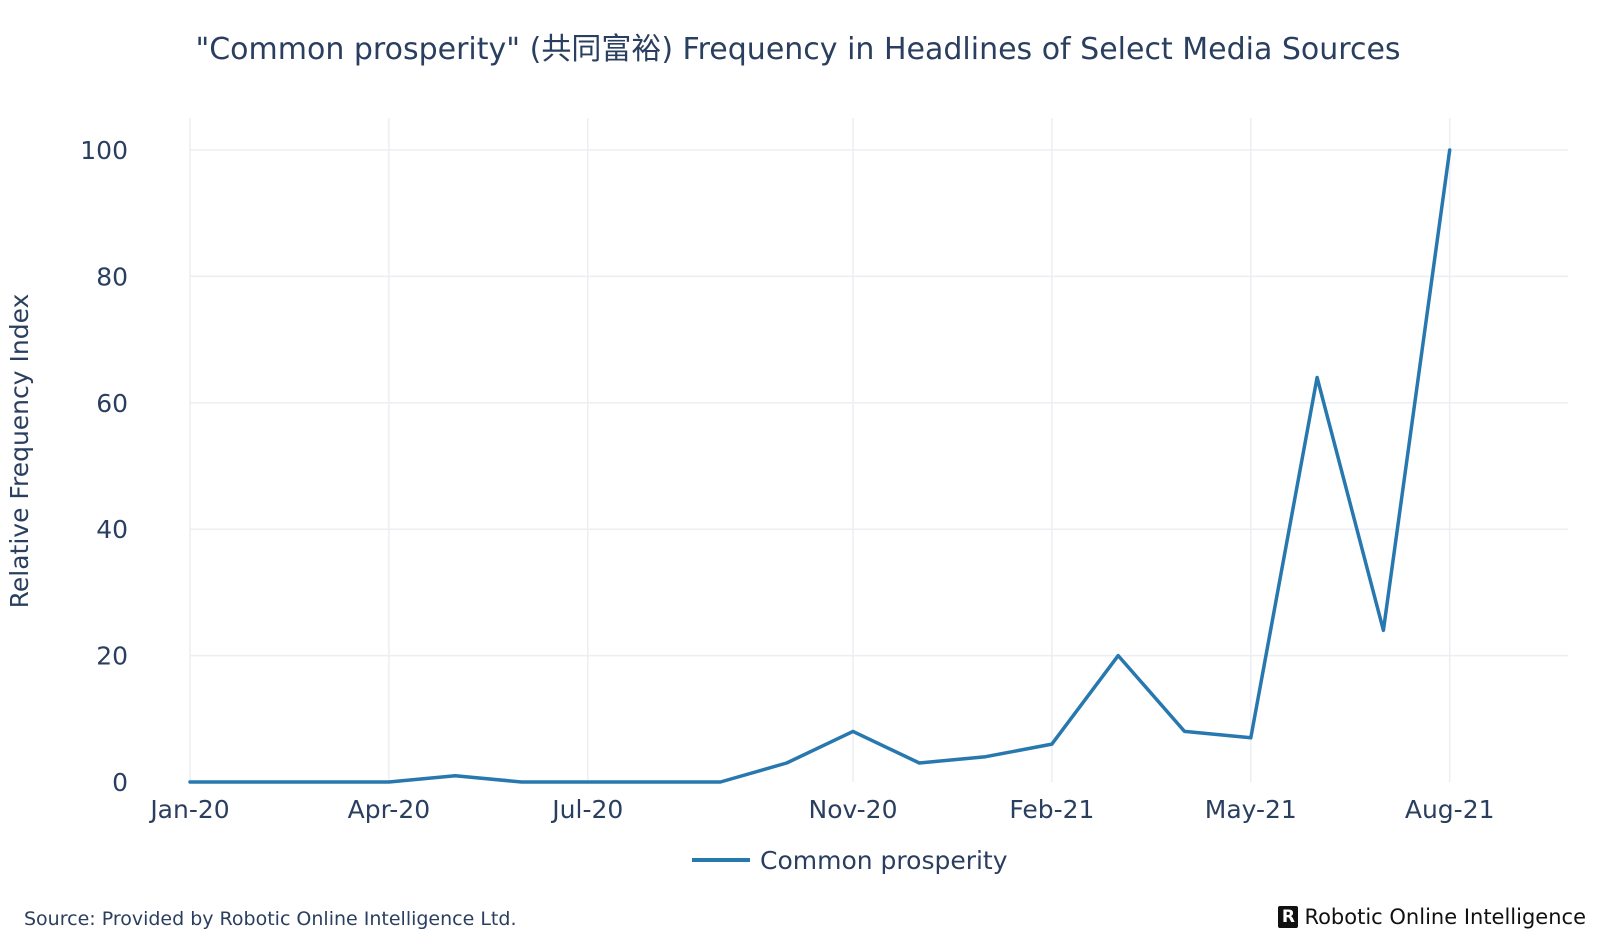 This screenshot has height=936, width=1600. I want to click on y-axis: 0 20 40 60 80 100, so click(104, 466).